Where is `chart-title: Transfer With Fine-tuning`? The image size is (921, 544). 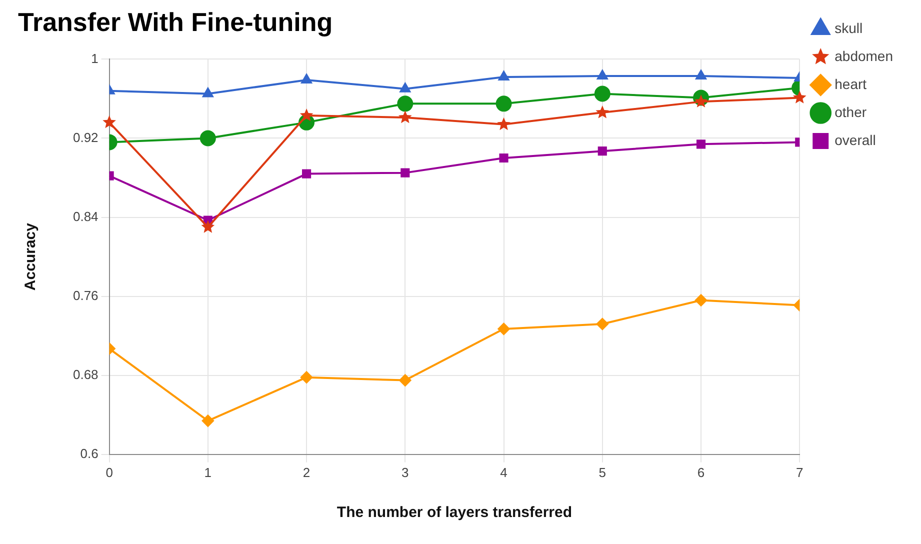
chart-title: Transfer With Fine-tuning is located at coordinates (175, 21).